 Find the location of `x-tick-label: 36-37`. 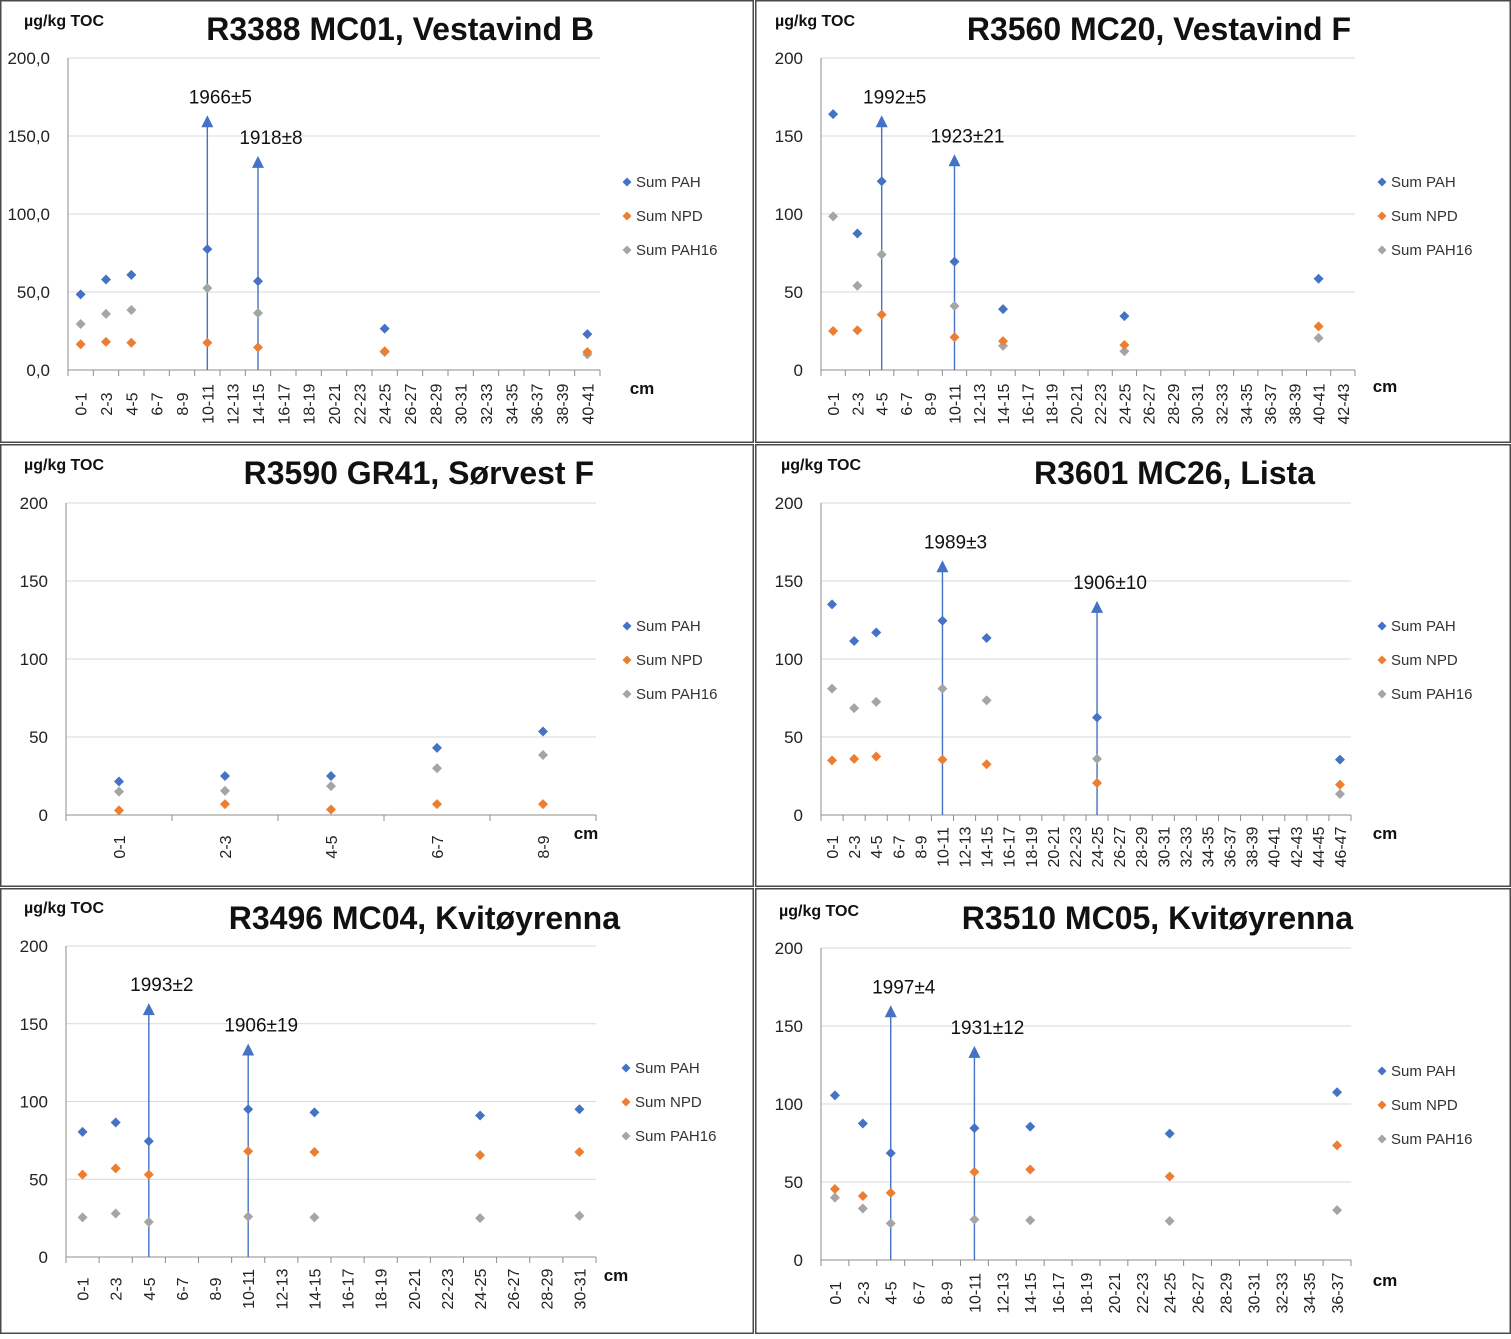

x-tick-label: 36-37 is located at coordinates (1231, 846).